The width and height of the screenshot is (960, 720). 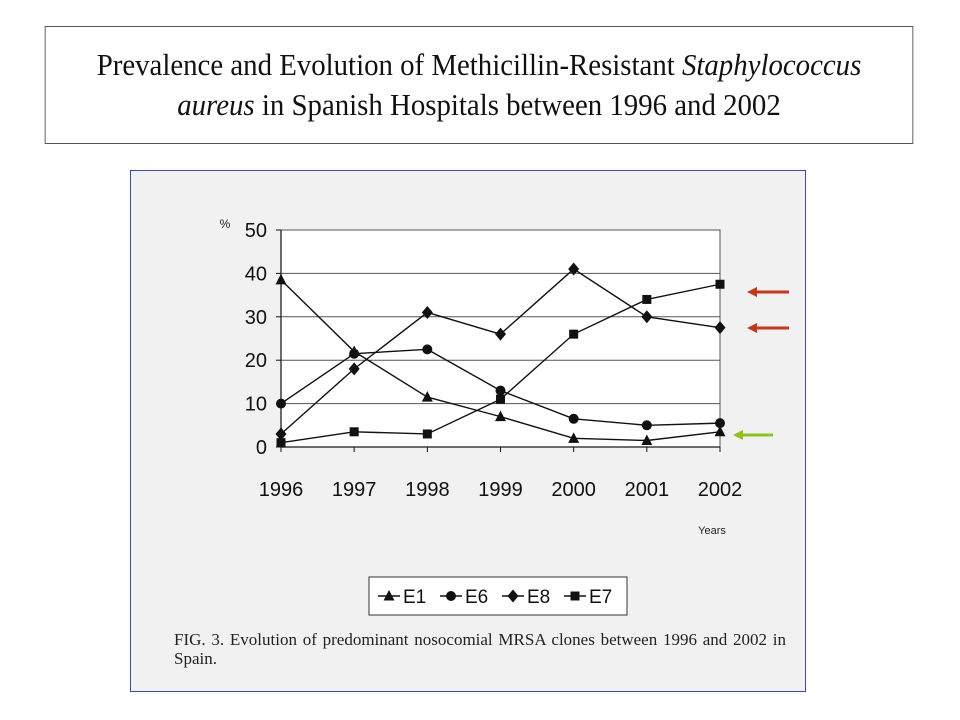 I want to click on series-e6, so click(x=500, y=387).